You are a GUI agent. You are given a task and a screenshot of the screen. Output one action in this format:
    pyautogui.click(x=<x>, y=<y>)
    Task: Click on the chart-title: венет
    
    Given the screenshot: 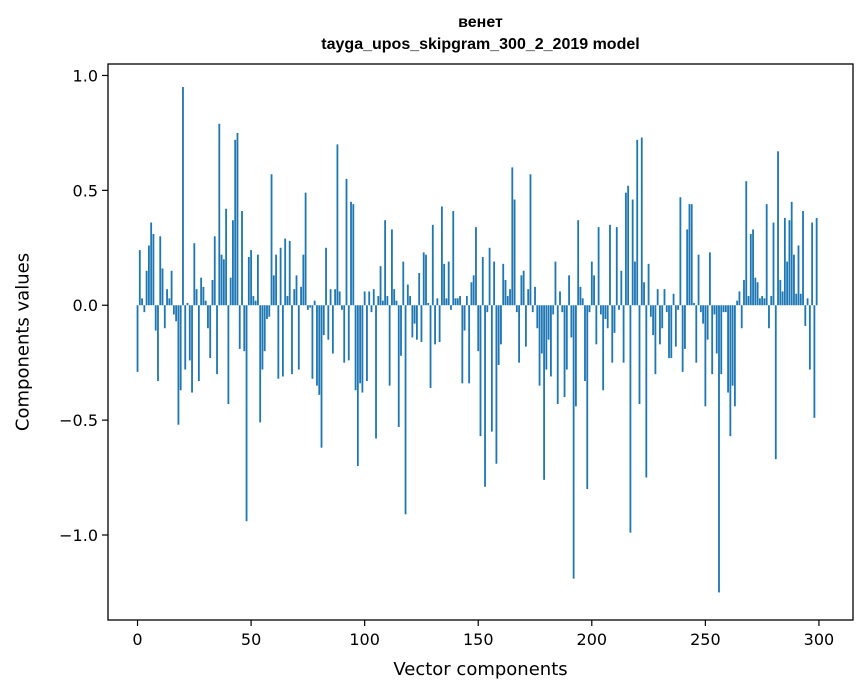 What is the action you would take?
    pyautogui.click(x=480, y=22)
    